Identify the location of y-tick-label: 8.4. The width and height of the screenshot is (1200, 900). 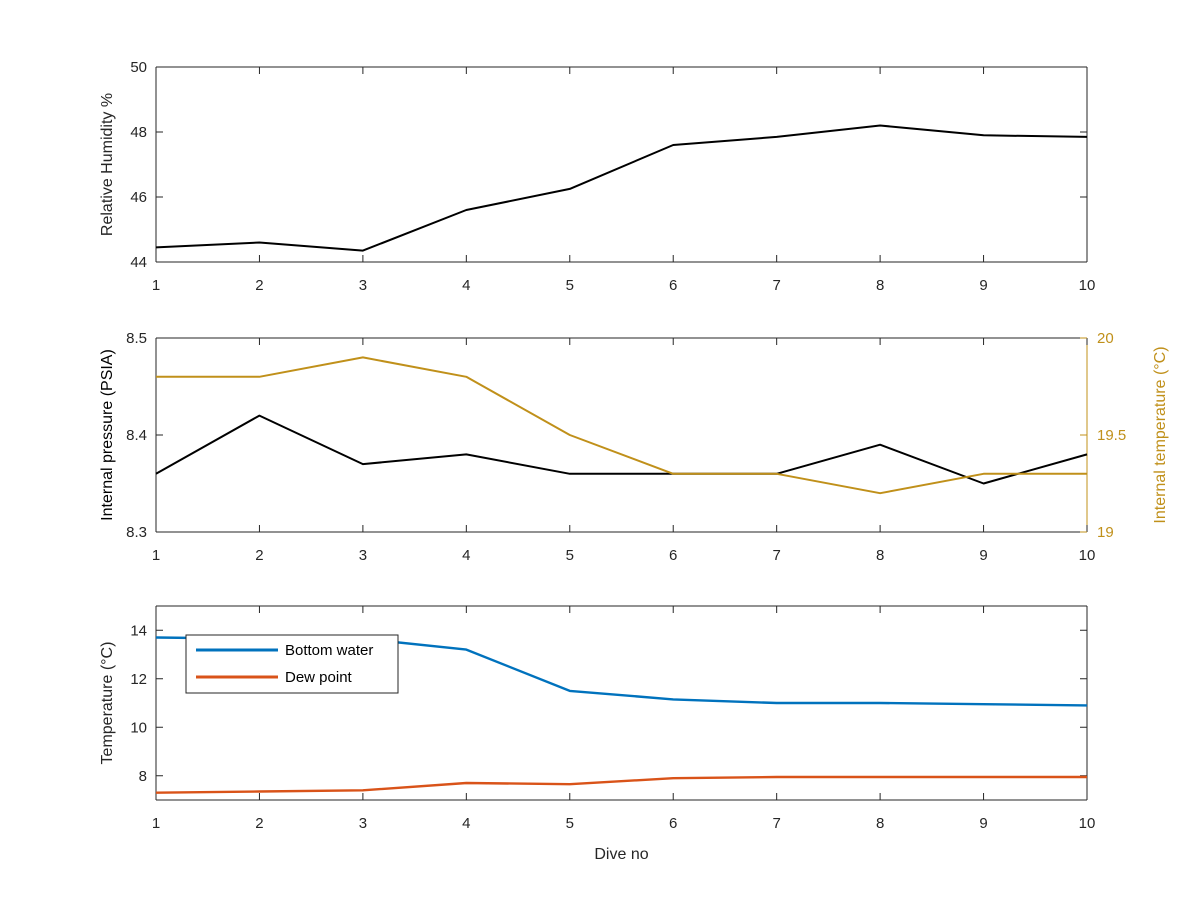
(136, 435).